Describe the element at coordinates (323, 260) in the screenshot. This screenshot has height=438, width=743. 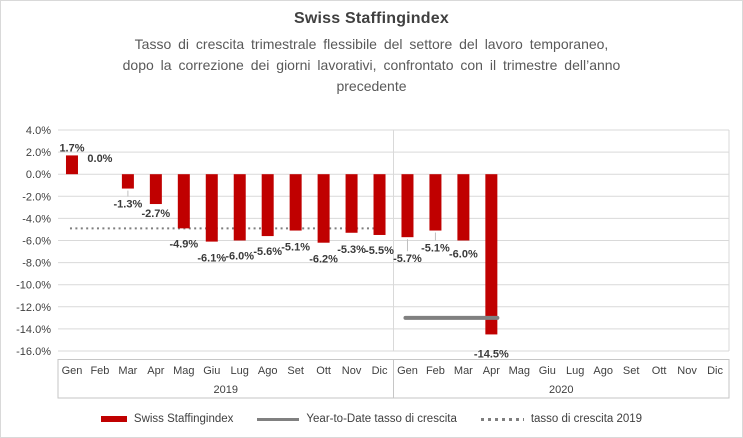
I see `bar-value-label: -6.2%` at that location.